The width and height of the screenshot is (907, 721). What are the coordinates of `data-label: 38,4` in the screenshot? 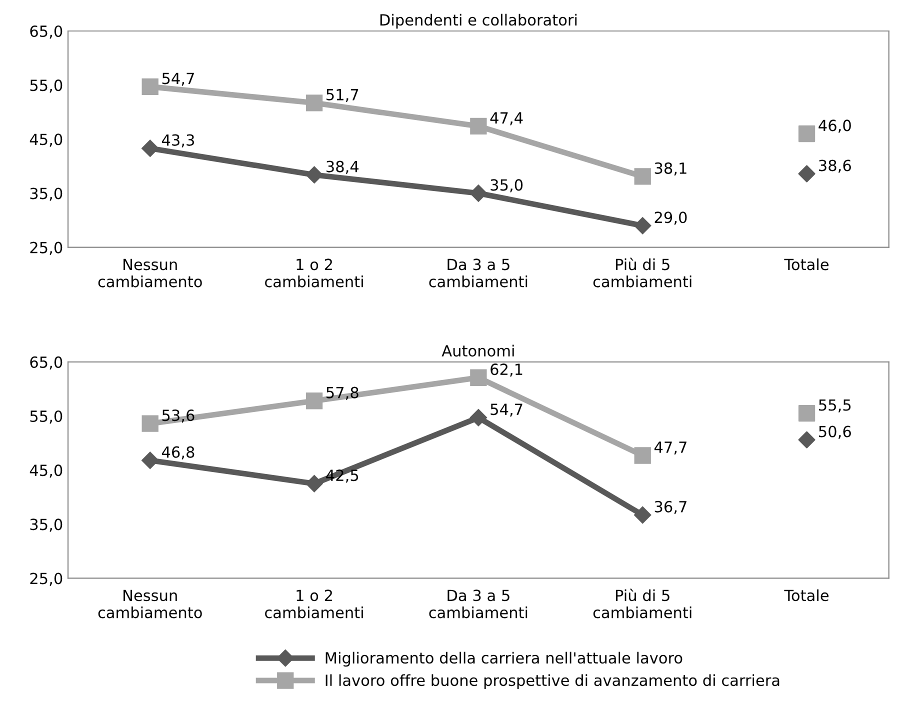 It's located at (342, 167).